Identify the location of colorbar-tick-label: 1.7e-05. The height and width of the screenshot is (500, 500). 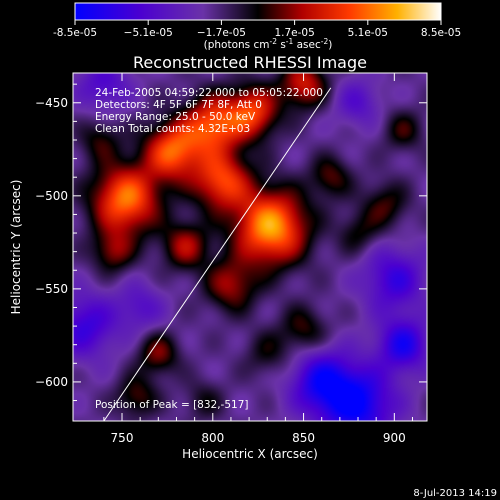
(294, 33).